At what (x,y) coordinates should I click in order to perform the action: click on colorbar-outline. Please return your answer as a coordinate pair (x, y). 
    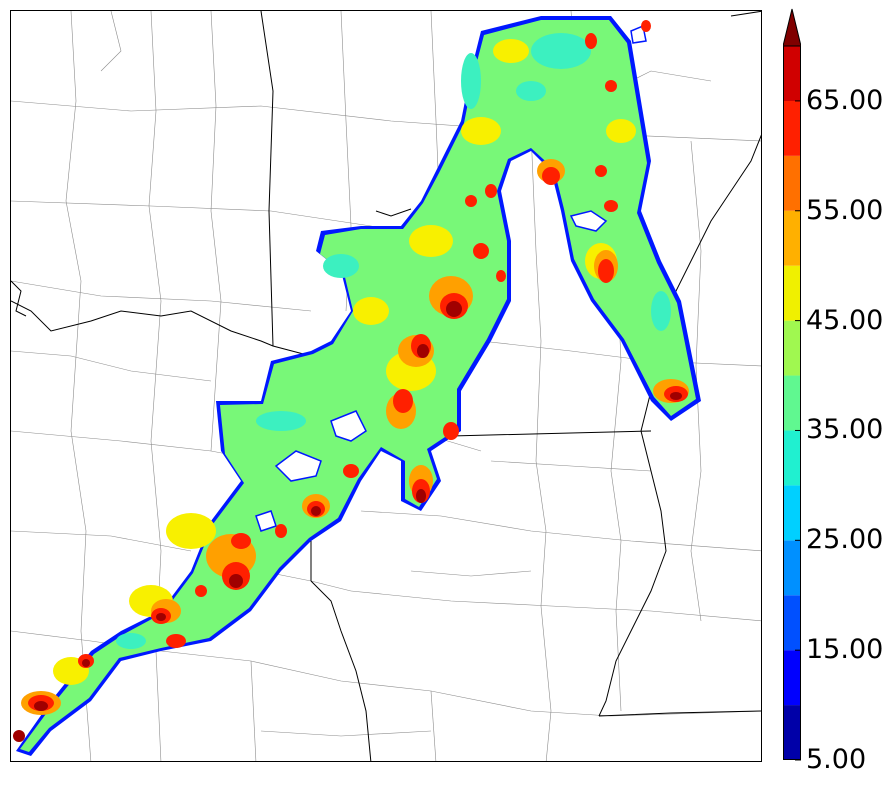
    Looking at the image, I should click on (792, 402).